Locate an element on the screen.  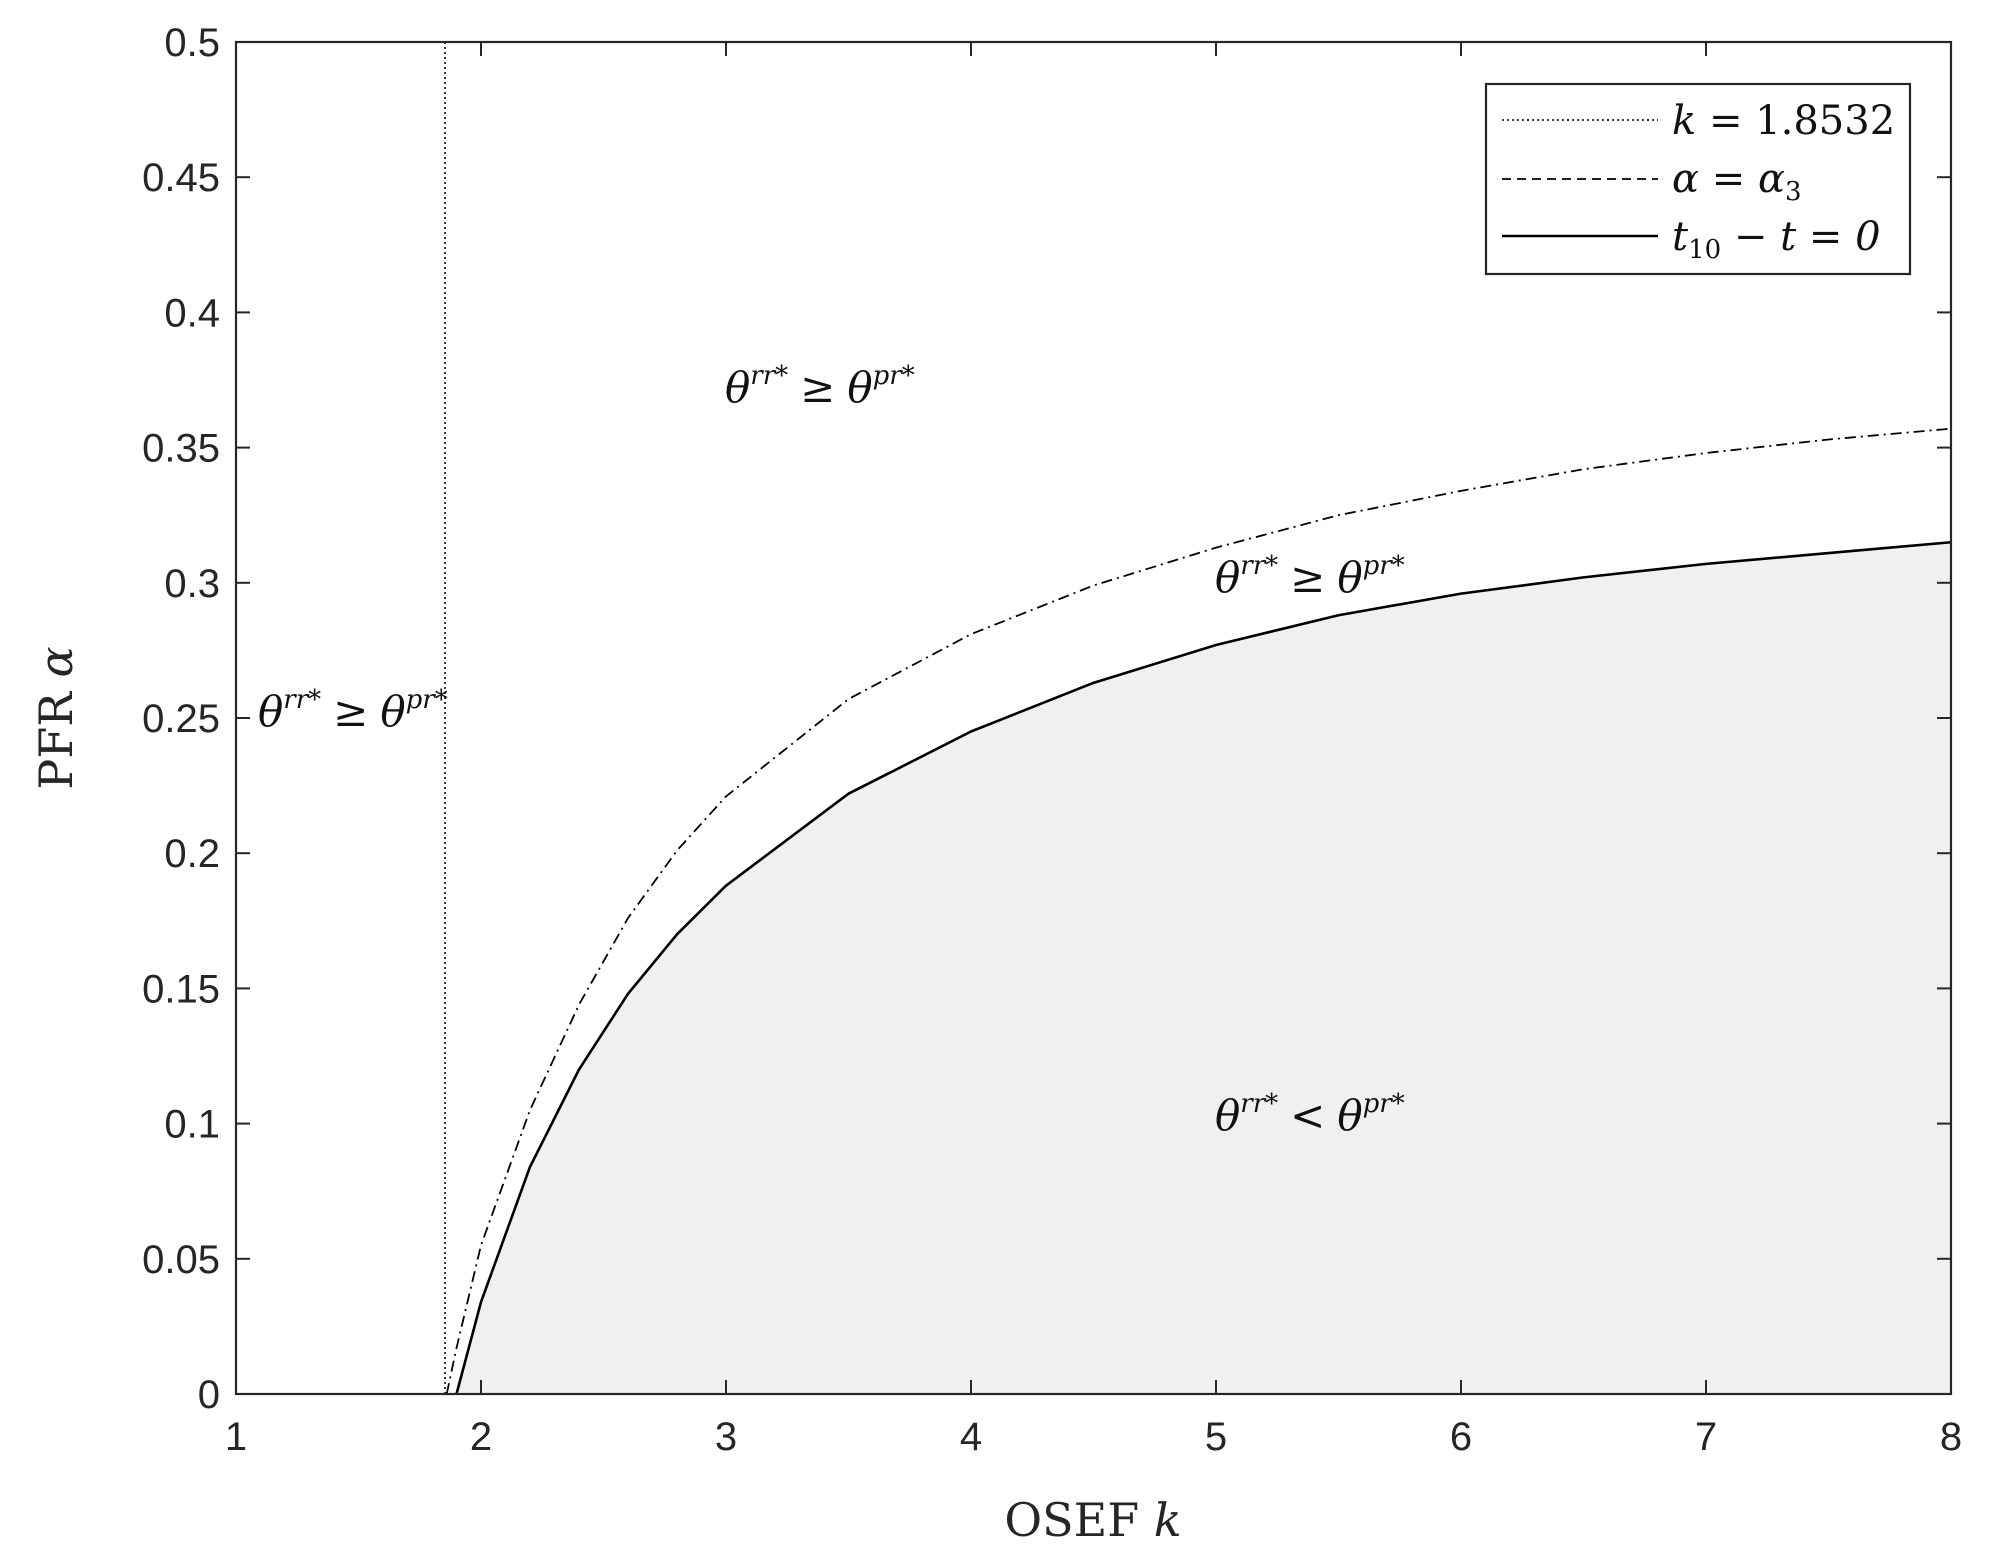
x-tick-label-7: 7 is located at coordinates (1706, 1437).